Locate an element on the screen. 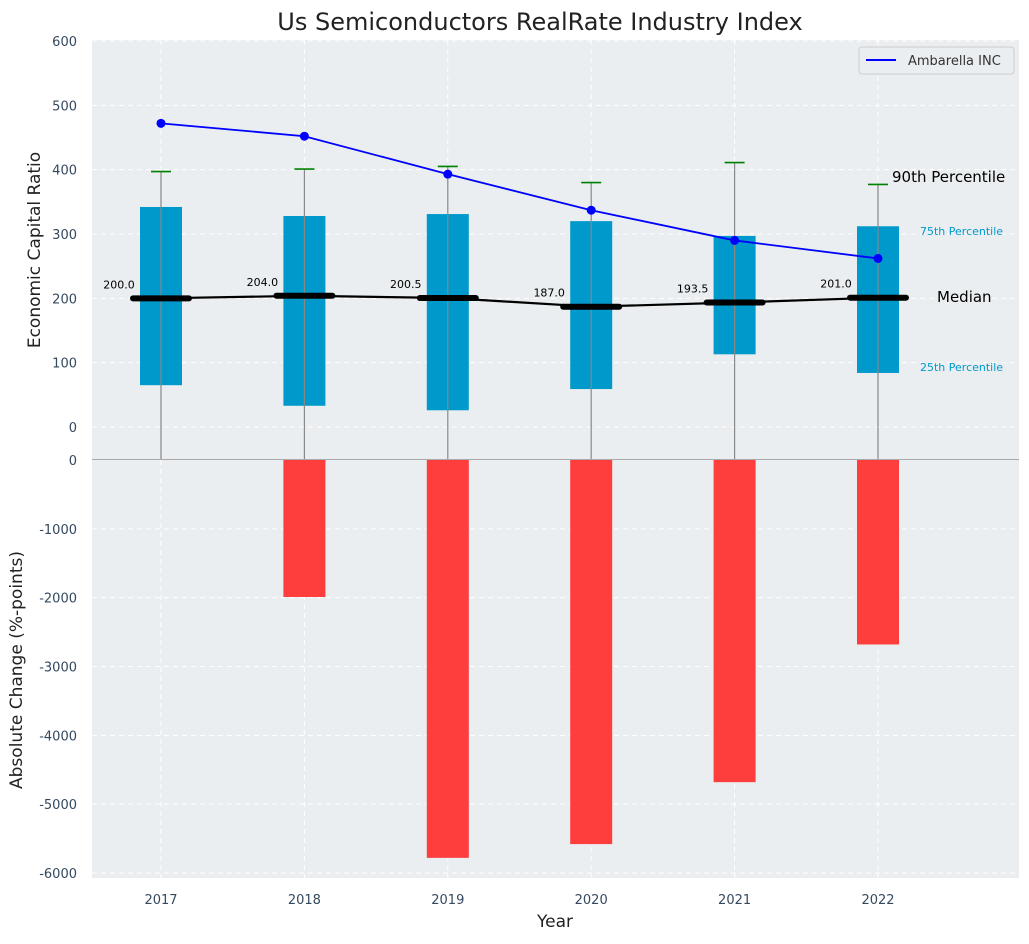  median-value-label: 187.0 is located at coordinates (549, 293).